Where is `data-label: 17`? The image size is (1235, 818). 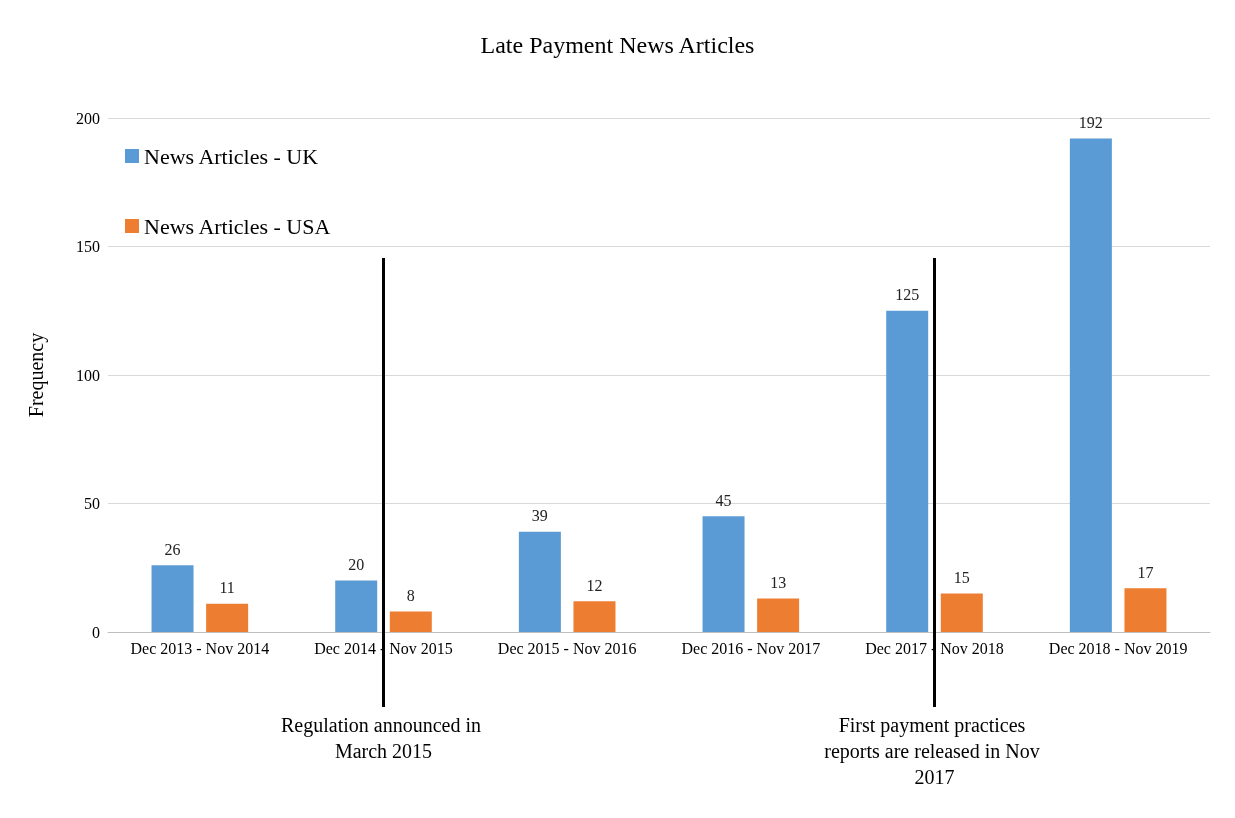
data-label: 17 is located at coordinates (1145, 572).